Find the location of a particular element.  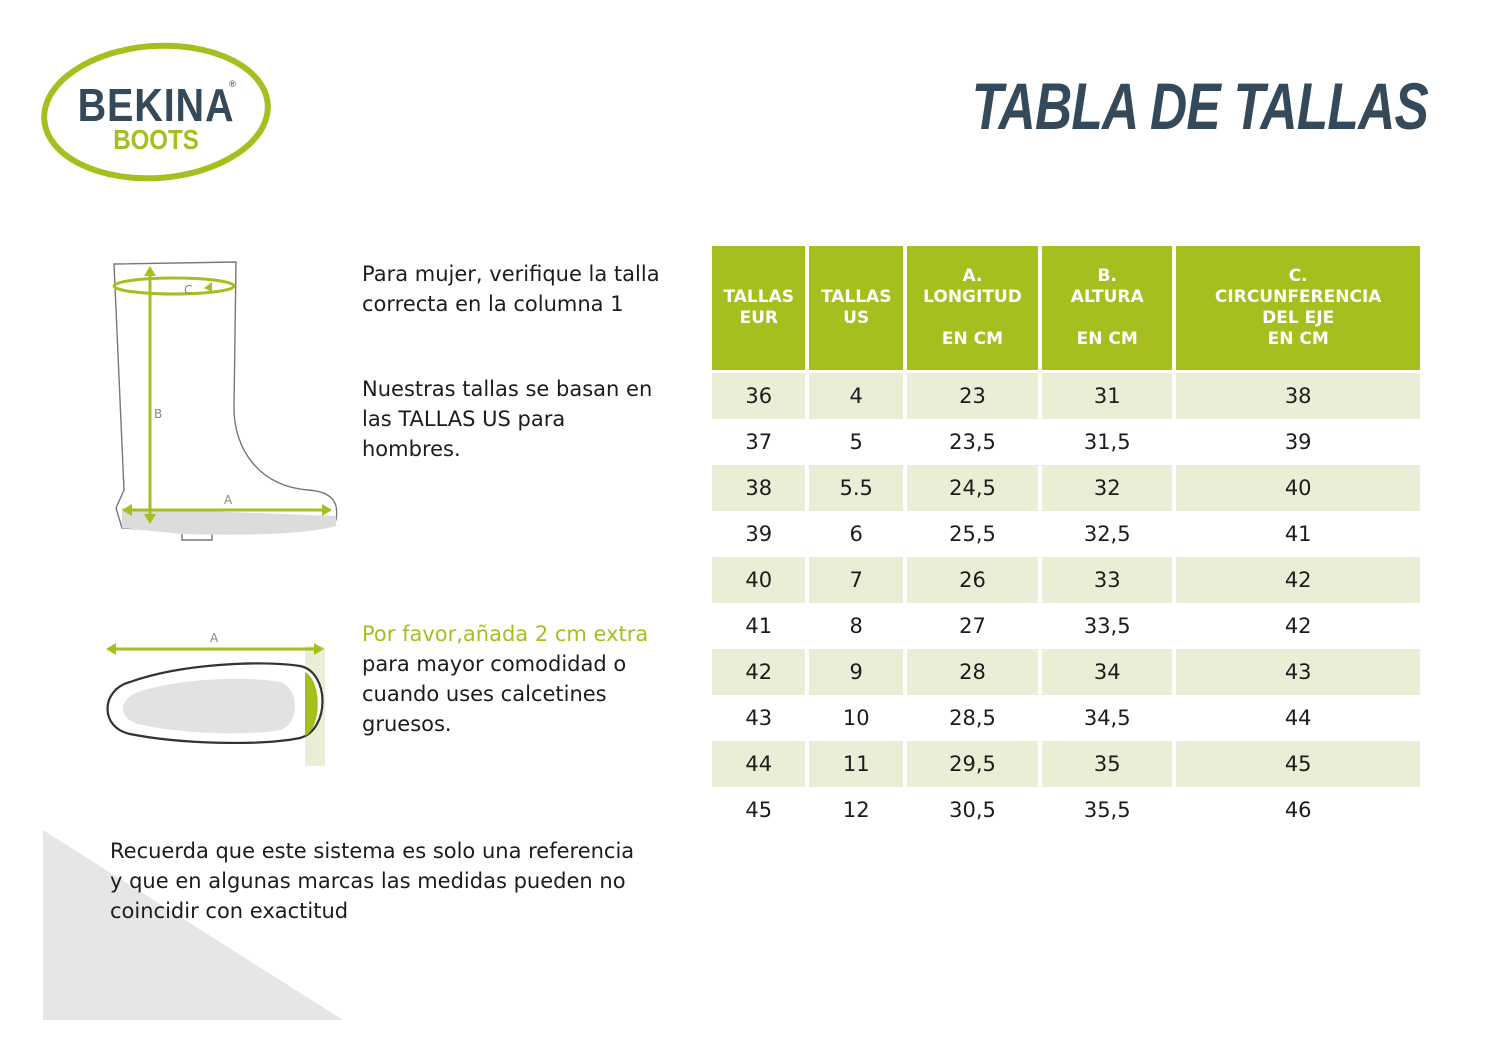

table-row: 40 7 26 33 42 is located at coordinates (1066, 580).